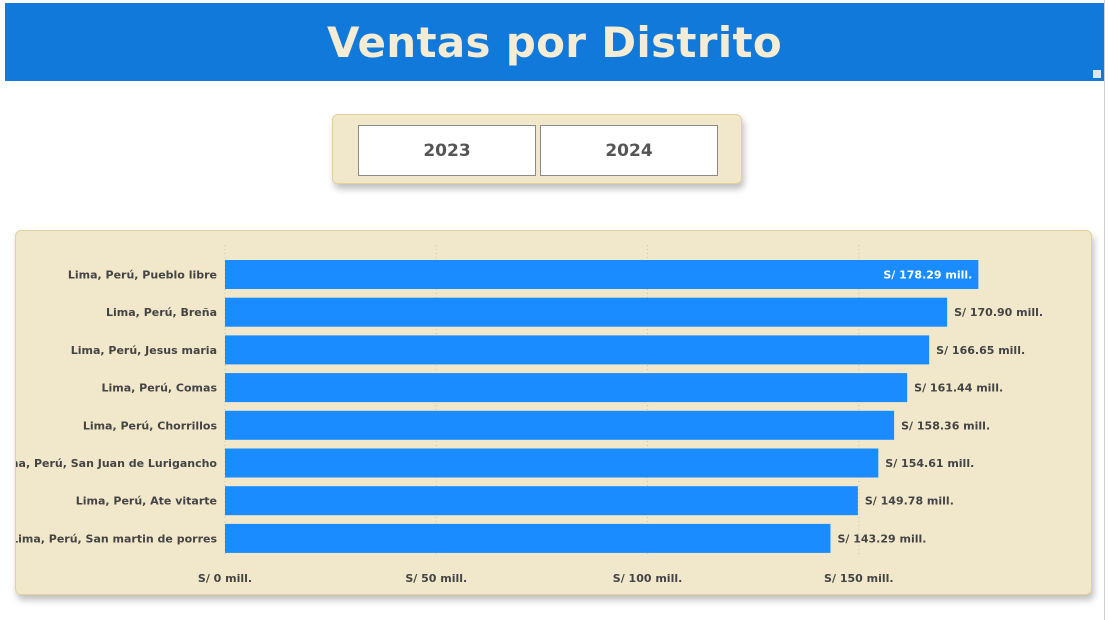  Describe the element at coordinates (980, 350) in the screenshot. I see `data-label: S/ 166.65 mill.` at that location.